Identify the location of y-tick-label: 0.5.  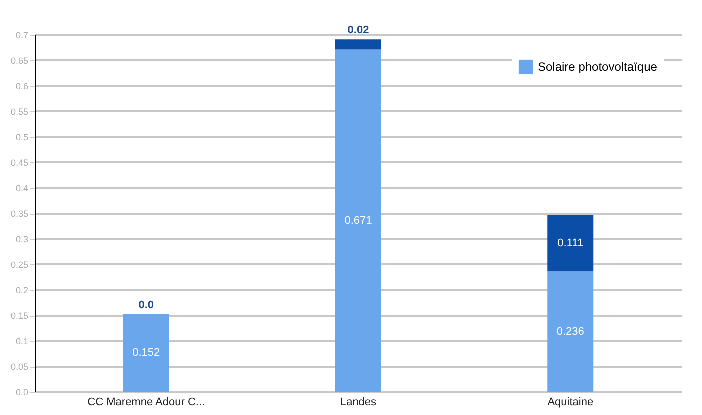
(22, 137).